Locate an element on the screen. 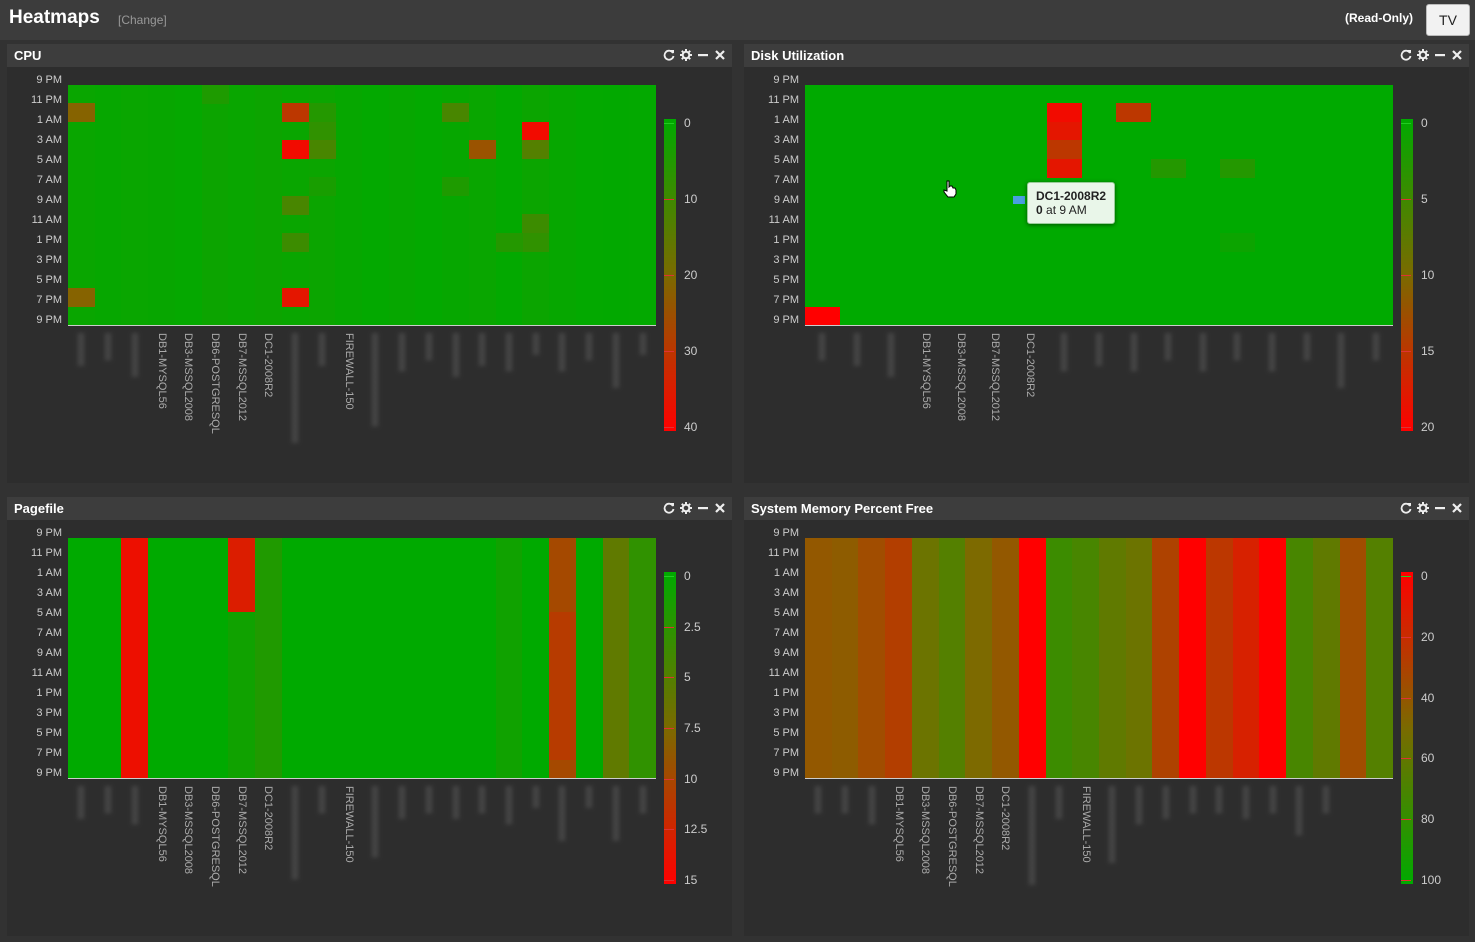  tv-button: TV is located at coordinates (1448, 20).